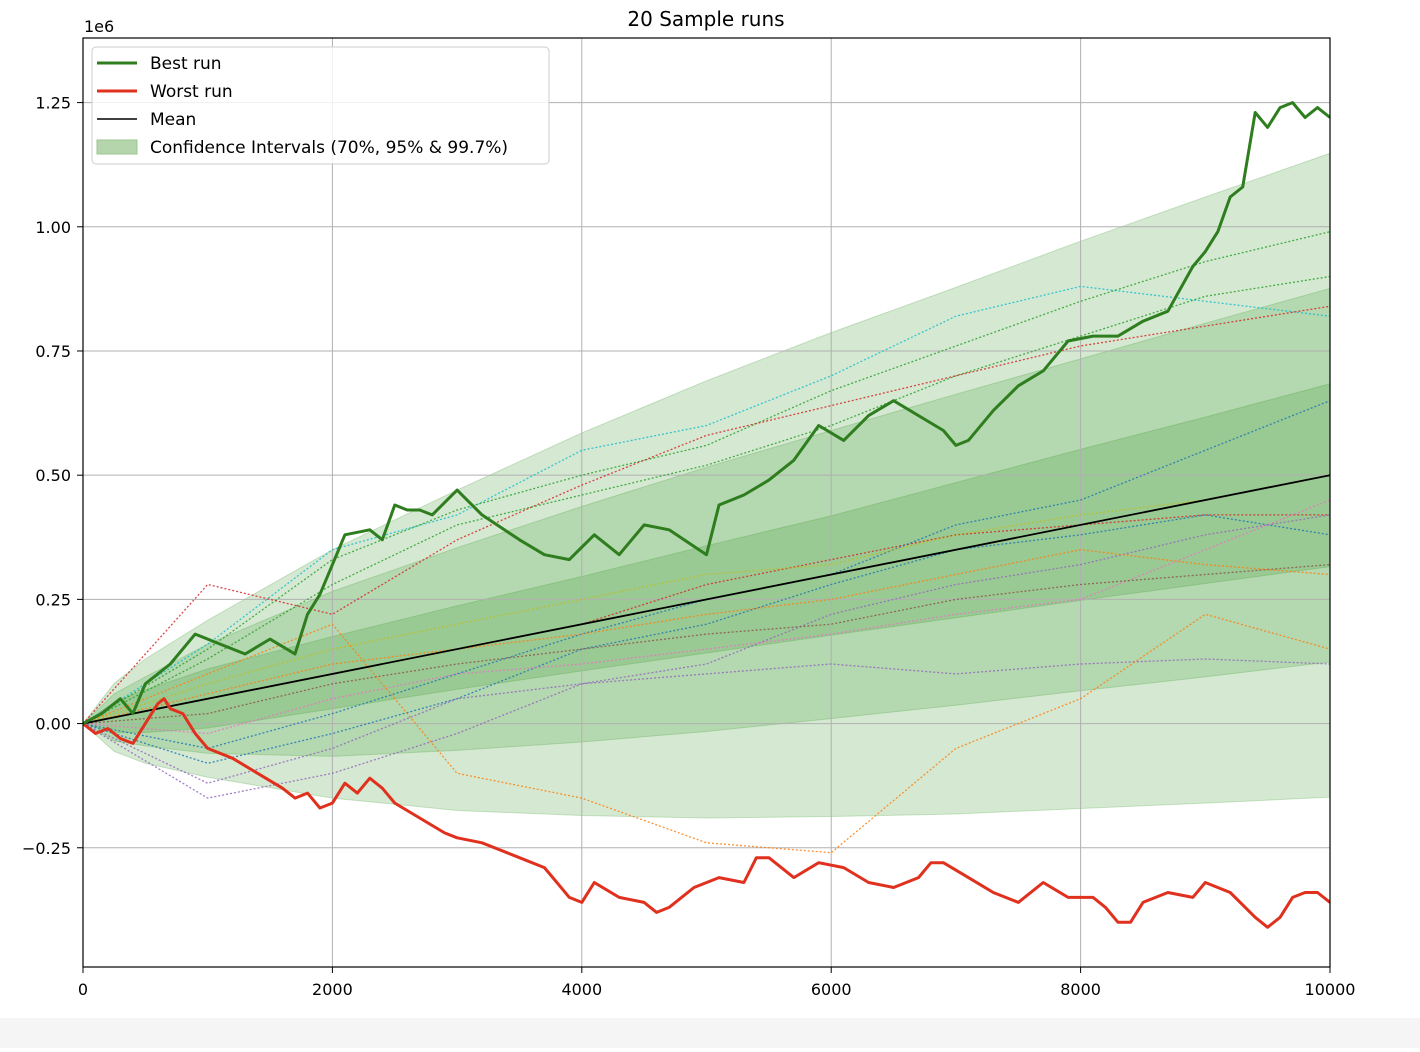 The width and height of the screenshot is (1420, 1052). Describe the element at coordinates (53, 103) in the screenshot. I see `y-tick-label: 1.25` at that location.